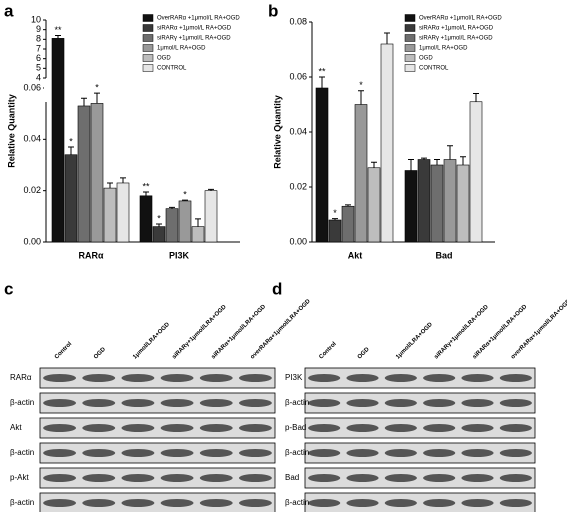 The height and width of the screenshot is (512, 567). I want to click on y-tick-label: 10, so click(36, 19).